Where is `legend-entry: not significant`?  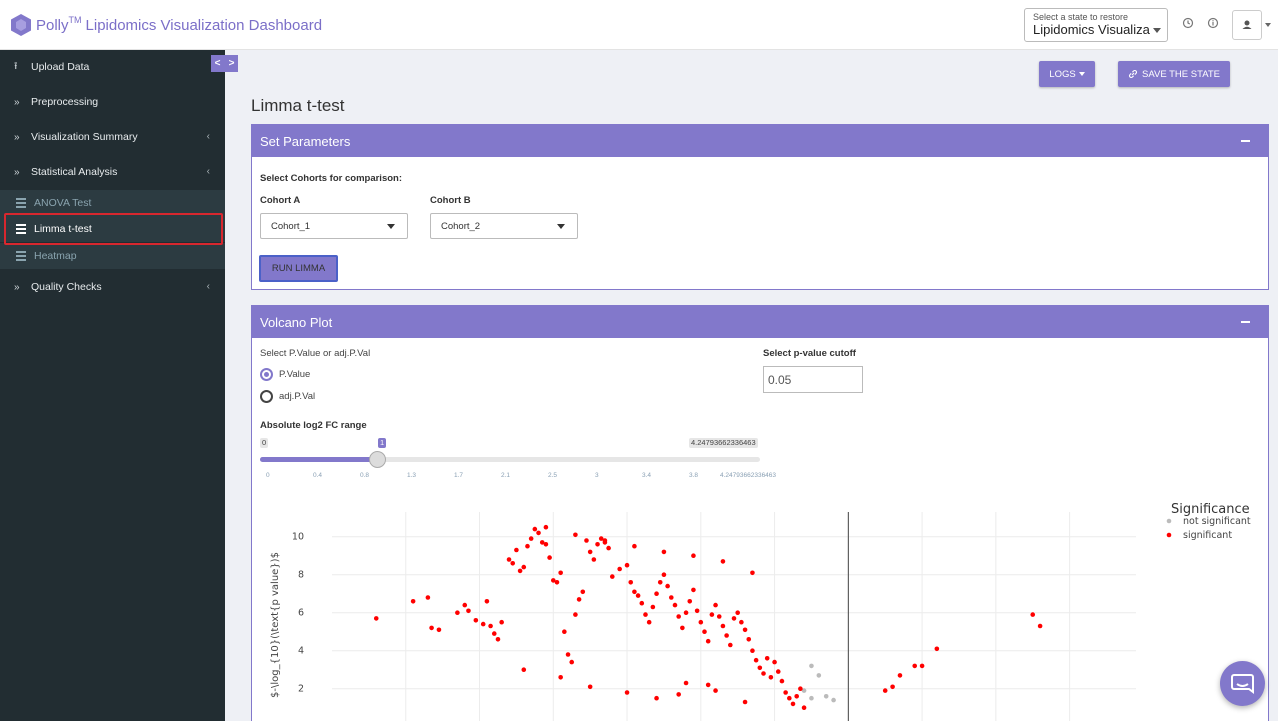
legend-entry: not significant is located at coordinates (1217, 521).